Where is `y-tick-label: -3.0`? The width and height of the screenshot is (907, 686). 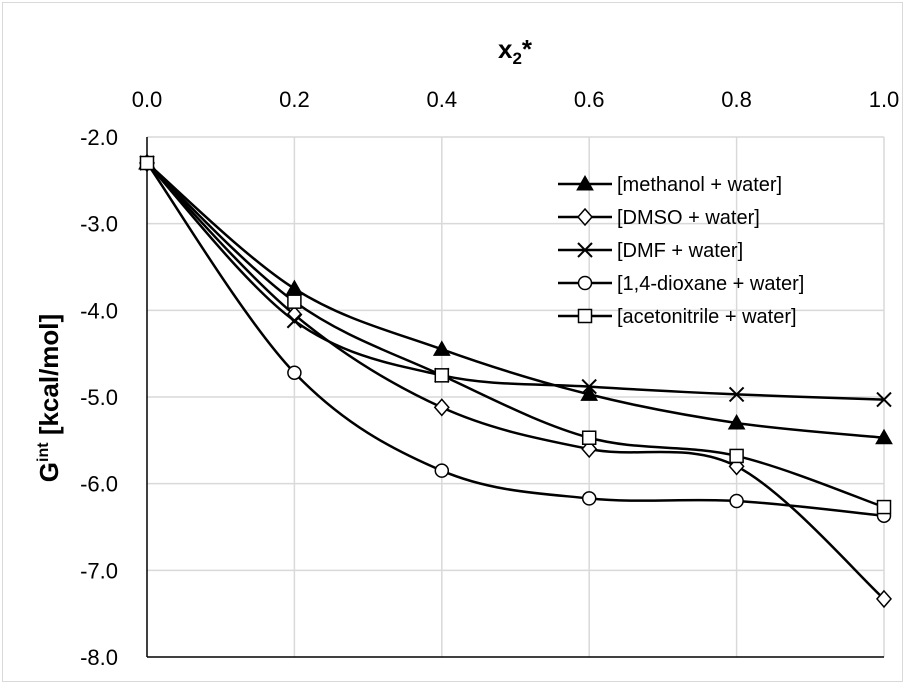 y-tick-label: -3.0 is located at coordinates (99, 224).